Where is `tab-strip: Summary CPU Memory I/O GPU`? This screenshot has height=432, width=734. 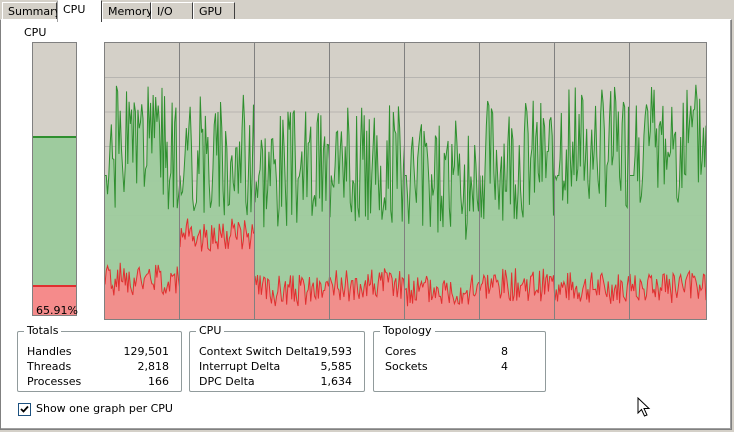 tab-strip: Summary CPU Memory I/O GPU is located at coordinates (367, 11).